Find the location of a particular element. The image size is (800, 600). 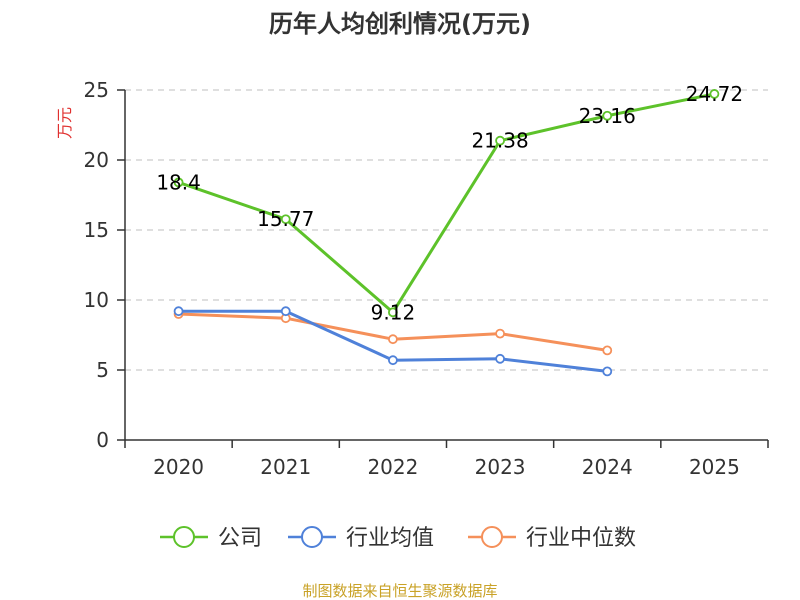

source-note: 制图数据来自恒生聚源数据库 is located at coordinates (399, 591).